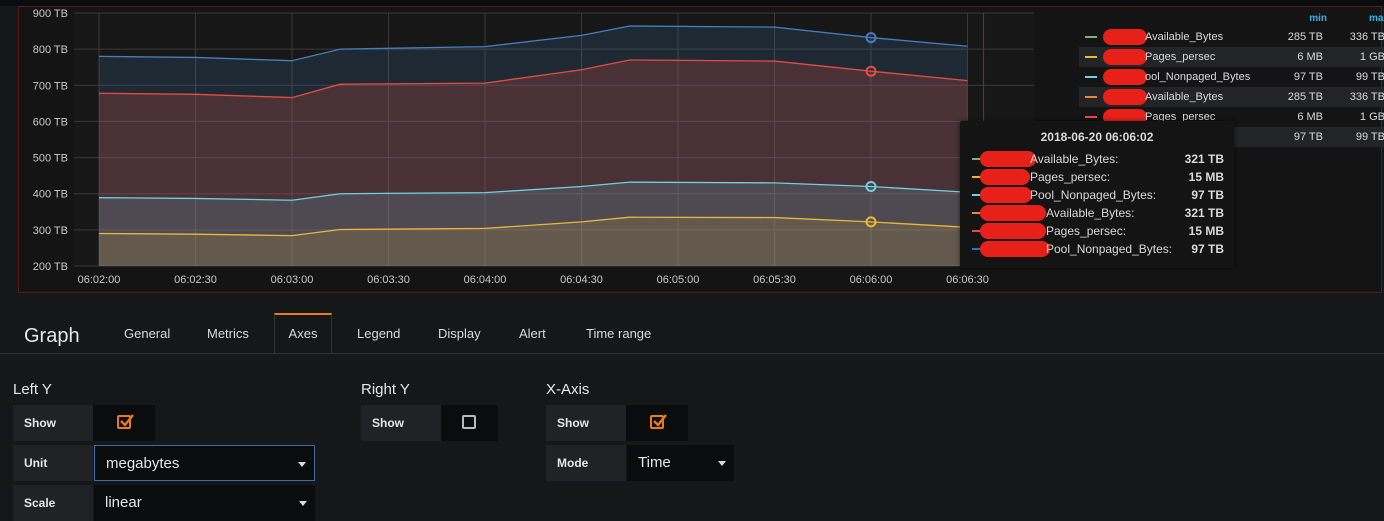 Image resolution: width=1384 pixels, height=521 pixels. What do you see at coordinates (532, 333) in the screenshot?
I see `tab-alert: Alert` at bounding box center [532, 333].